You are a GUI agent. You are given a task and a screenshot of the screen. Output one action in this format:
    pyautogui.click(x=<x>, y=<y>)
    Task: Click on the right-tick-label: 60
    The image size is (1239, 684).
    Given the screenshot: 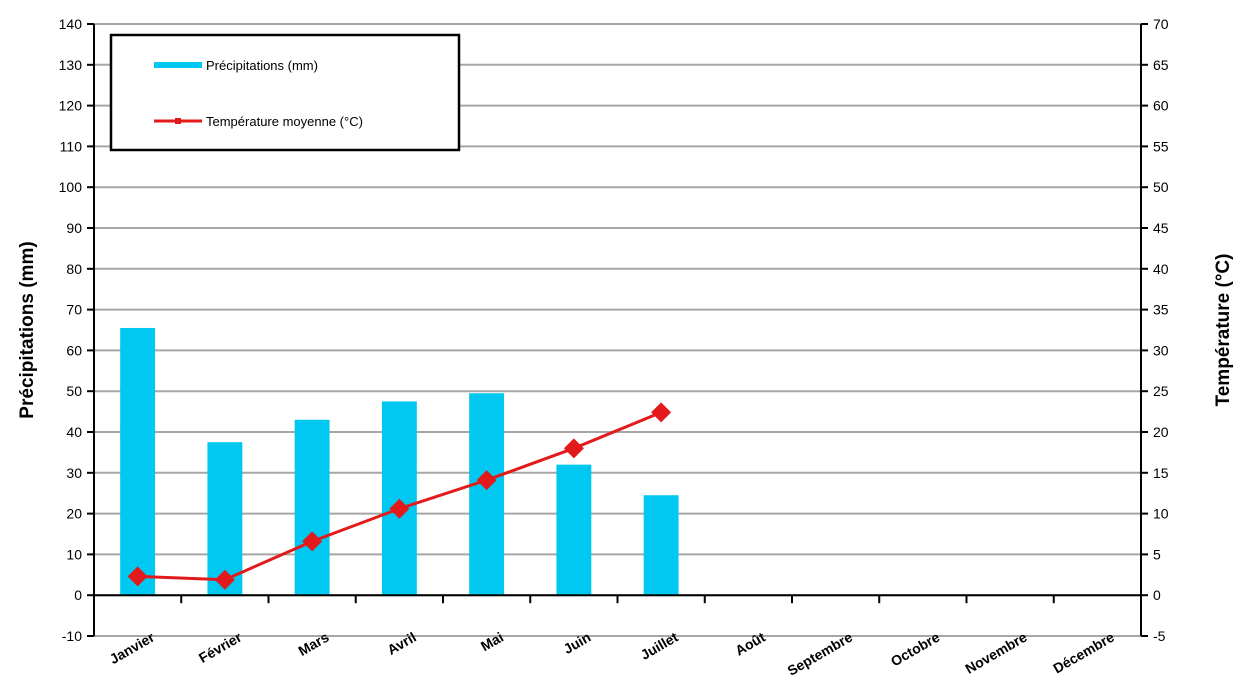 What is the action you would take?
    pyautogui.click(x=1161, y=106)
    